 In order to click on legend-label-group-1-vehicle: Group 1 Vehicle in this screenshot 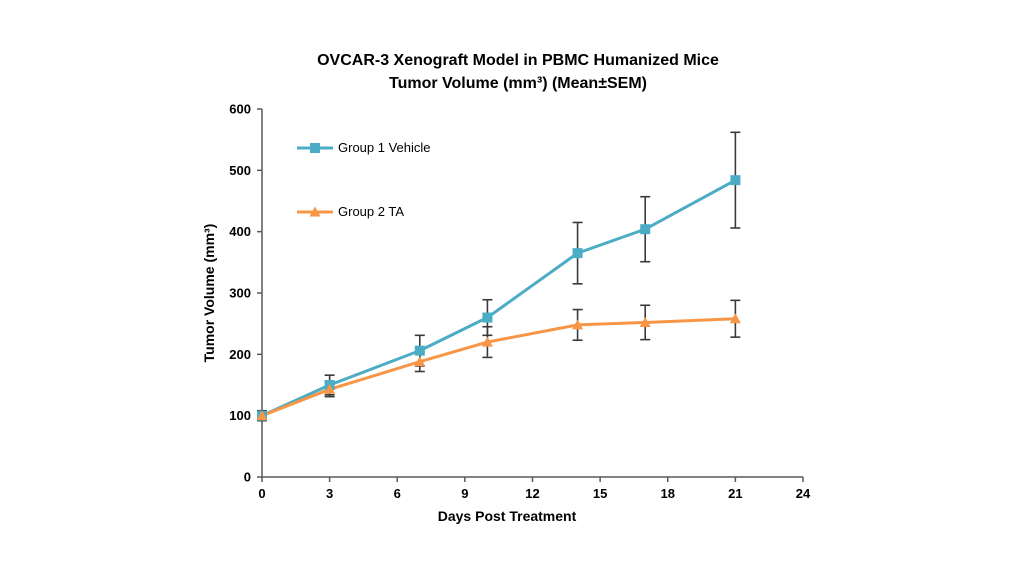, I will do `click(384, 147)`.